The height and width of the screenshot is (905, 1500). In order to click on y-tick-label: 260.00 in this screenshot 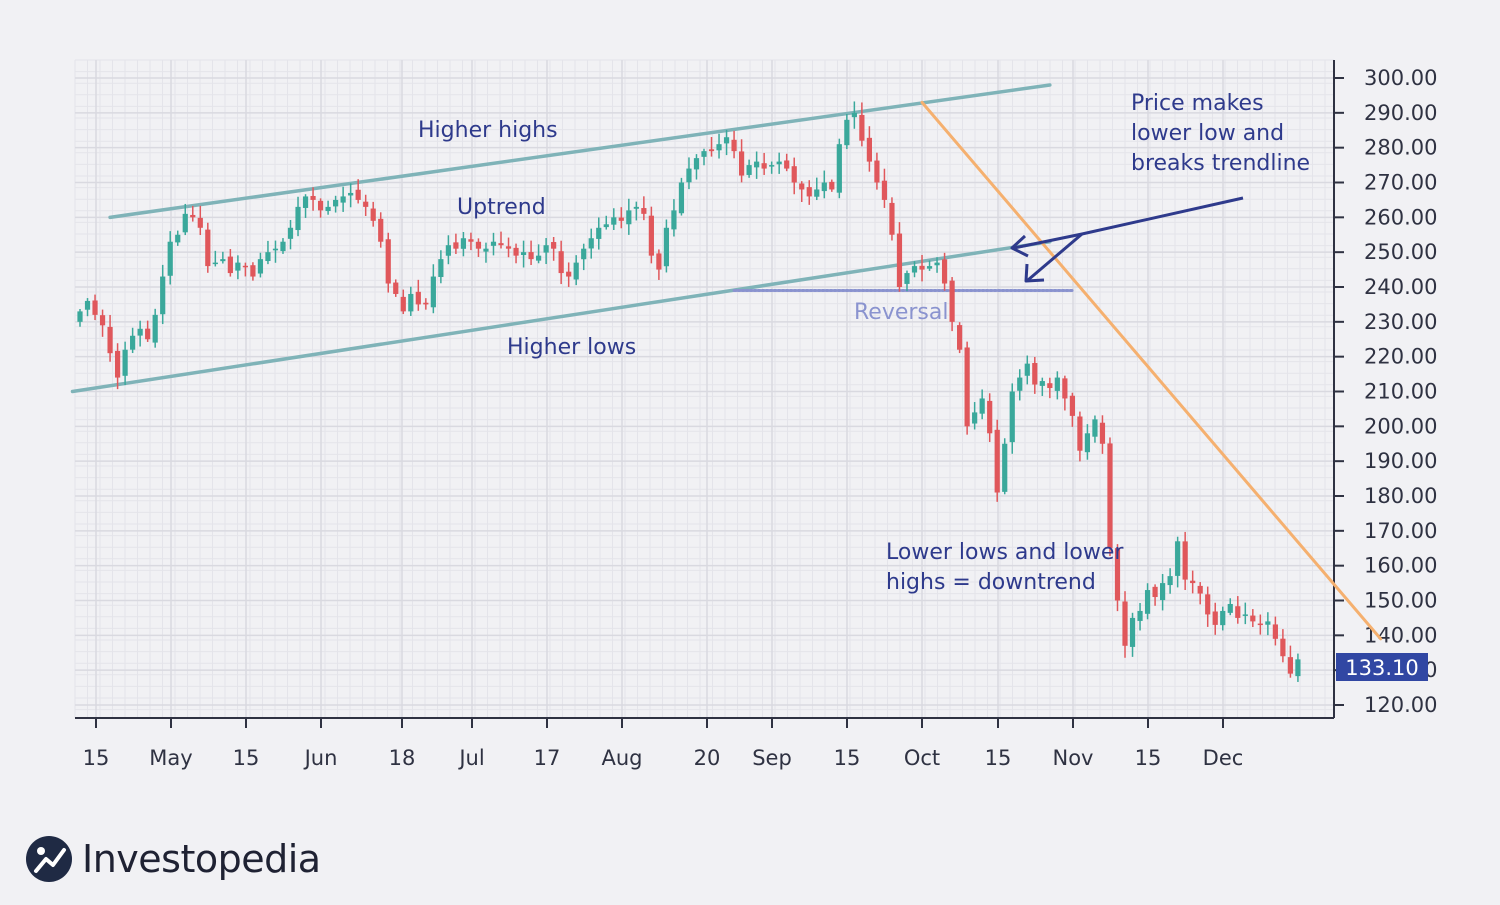, I will do `click(1400, 217)`.